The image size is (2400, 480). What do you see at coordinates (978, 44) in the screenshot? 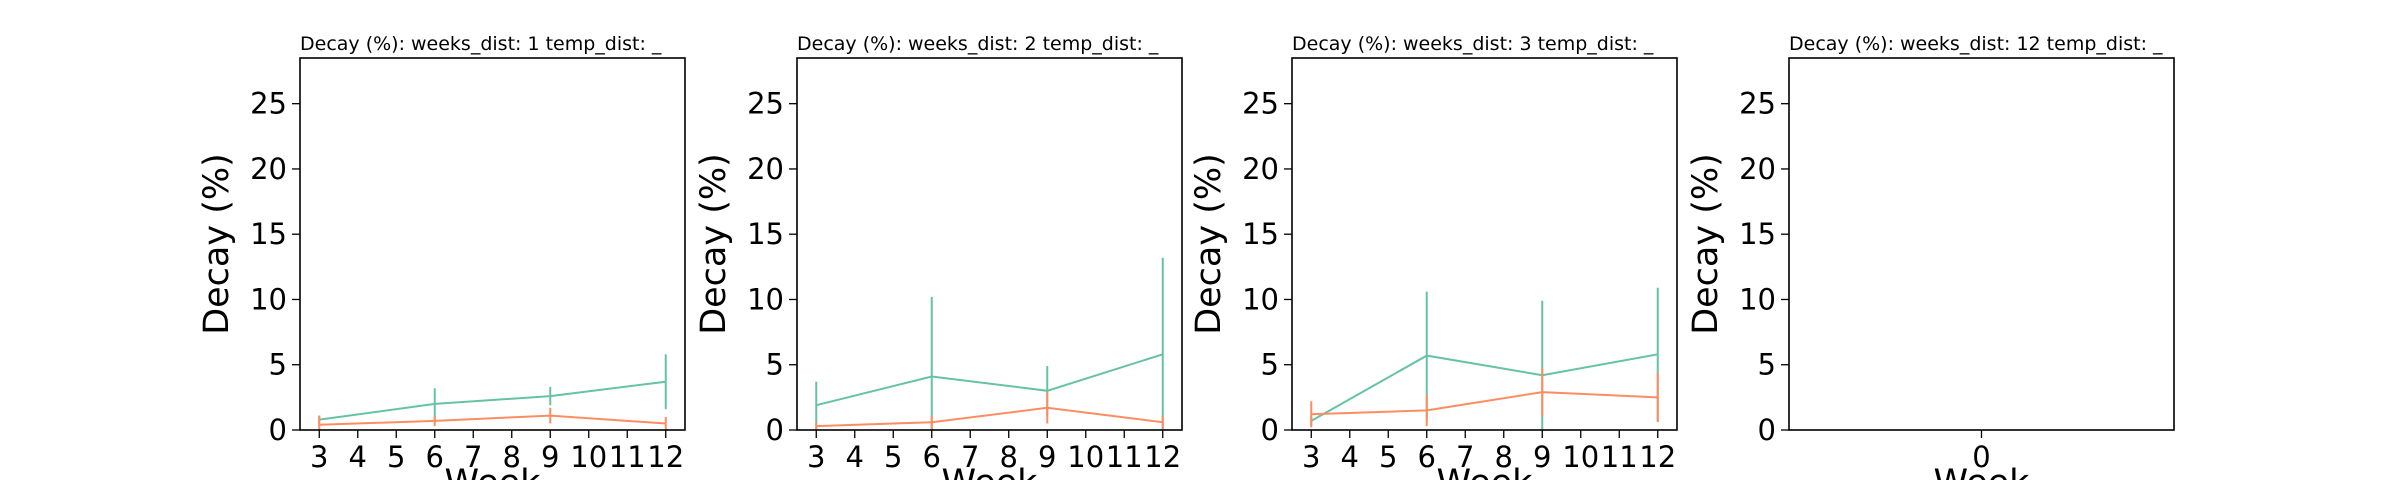
I see `chart-title: Decay (%): weeks_dist: 2 temp_dist: _` at bounding box center [978, 44].